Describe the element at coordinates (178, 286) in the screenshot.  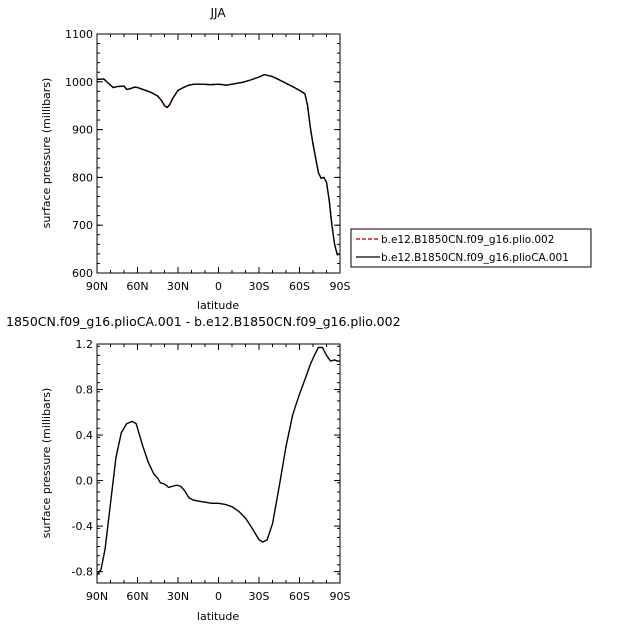
I see `chart-top-x-tick-label: 30N` at that location.